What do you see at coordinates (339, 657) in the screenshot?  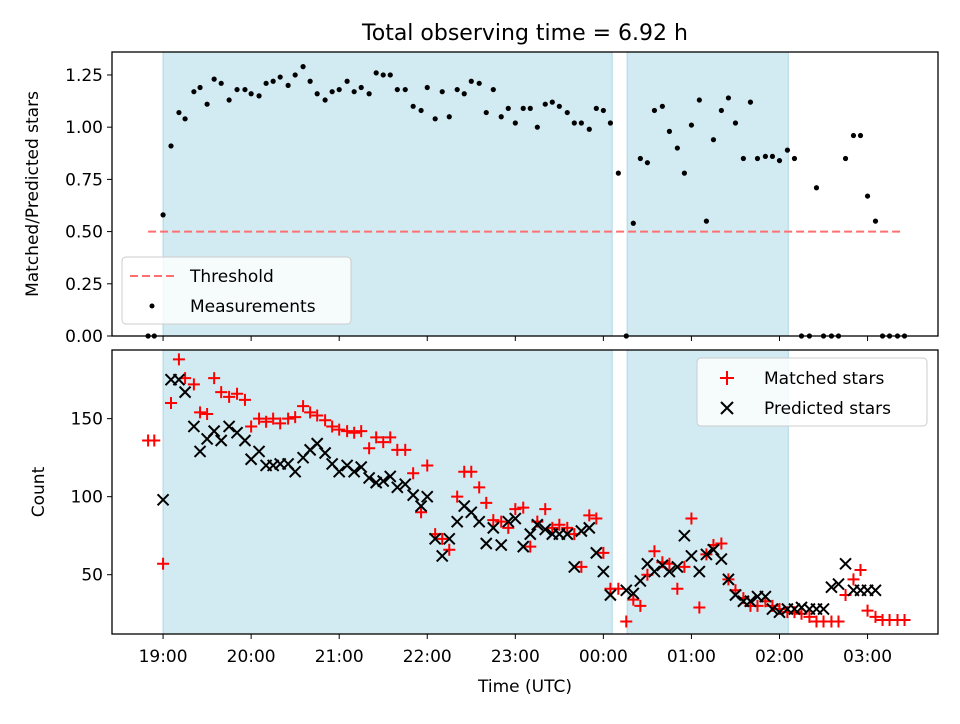 I see `x-tick-label: 21:00` at bounding box center [339, 657].